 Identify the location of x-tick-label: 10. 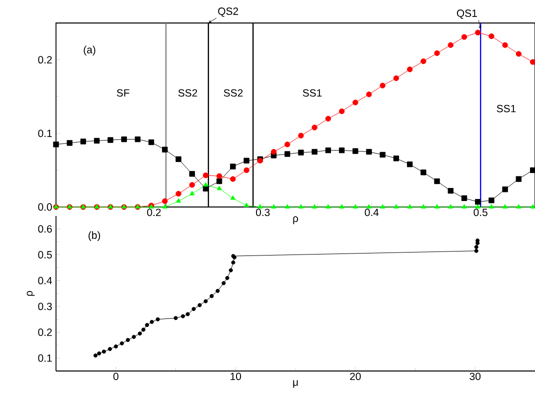
(236, 376).